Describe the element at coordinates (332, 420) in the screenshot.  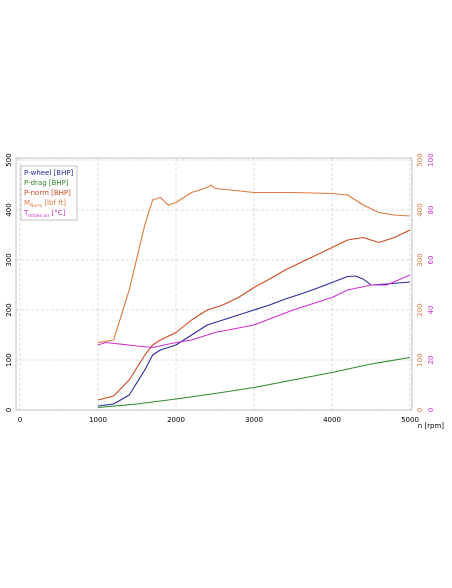
I see `x-tick-label: 4000` at that location.